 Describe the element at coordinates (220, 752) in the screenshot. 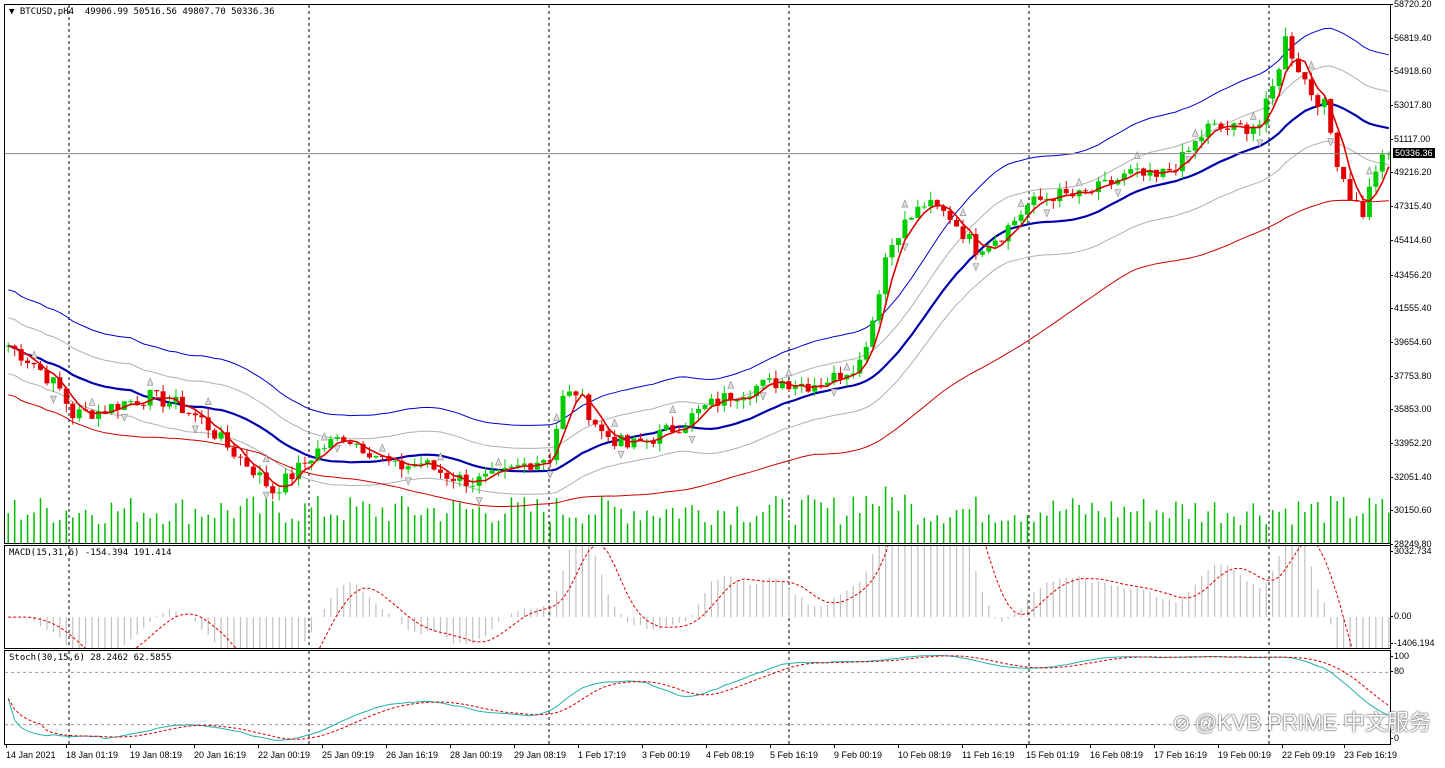

I see `time-tick-label: 20 Jan 16:19` at that location.